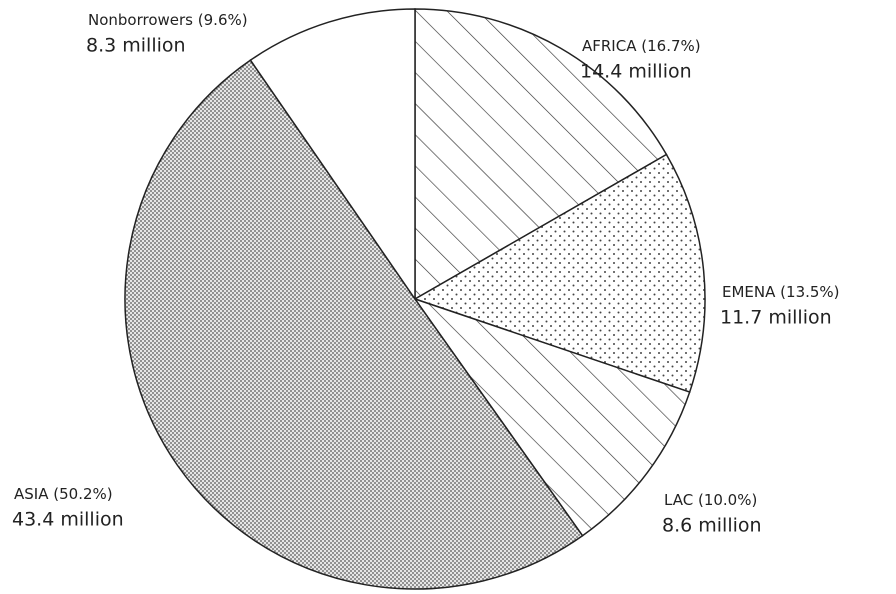 This screenshot has width=896, height=594. Describe the element at coordinates (678, 500) in the screenshot. I see `category-name: LAC` at that location.